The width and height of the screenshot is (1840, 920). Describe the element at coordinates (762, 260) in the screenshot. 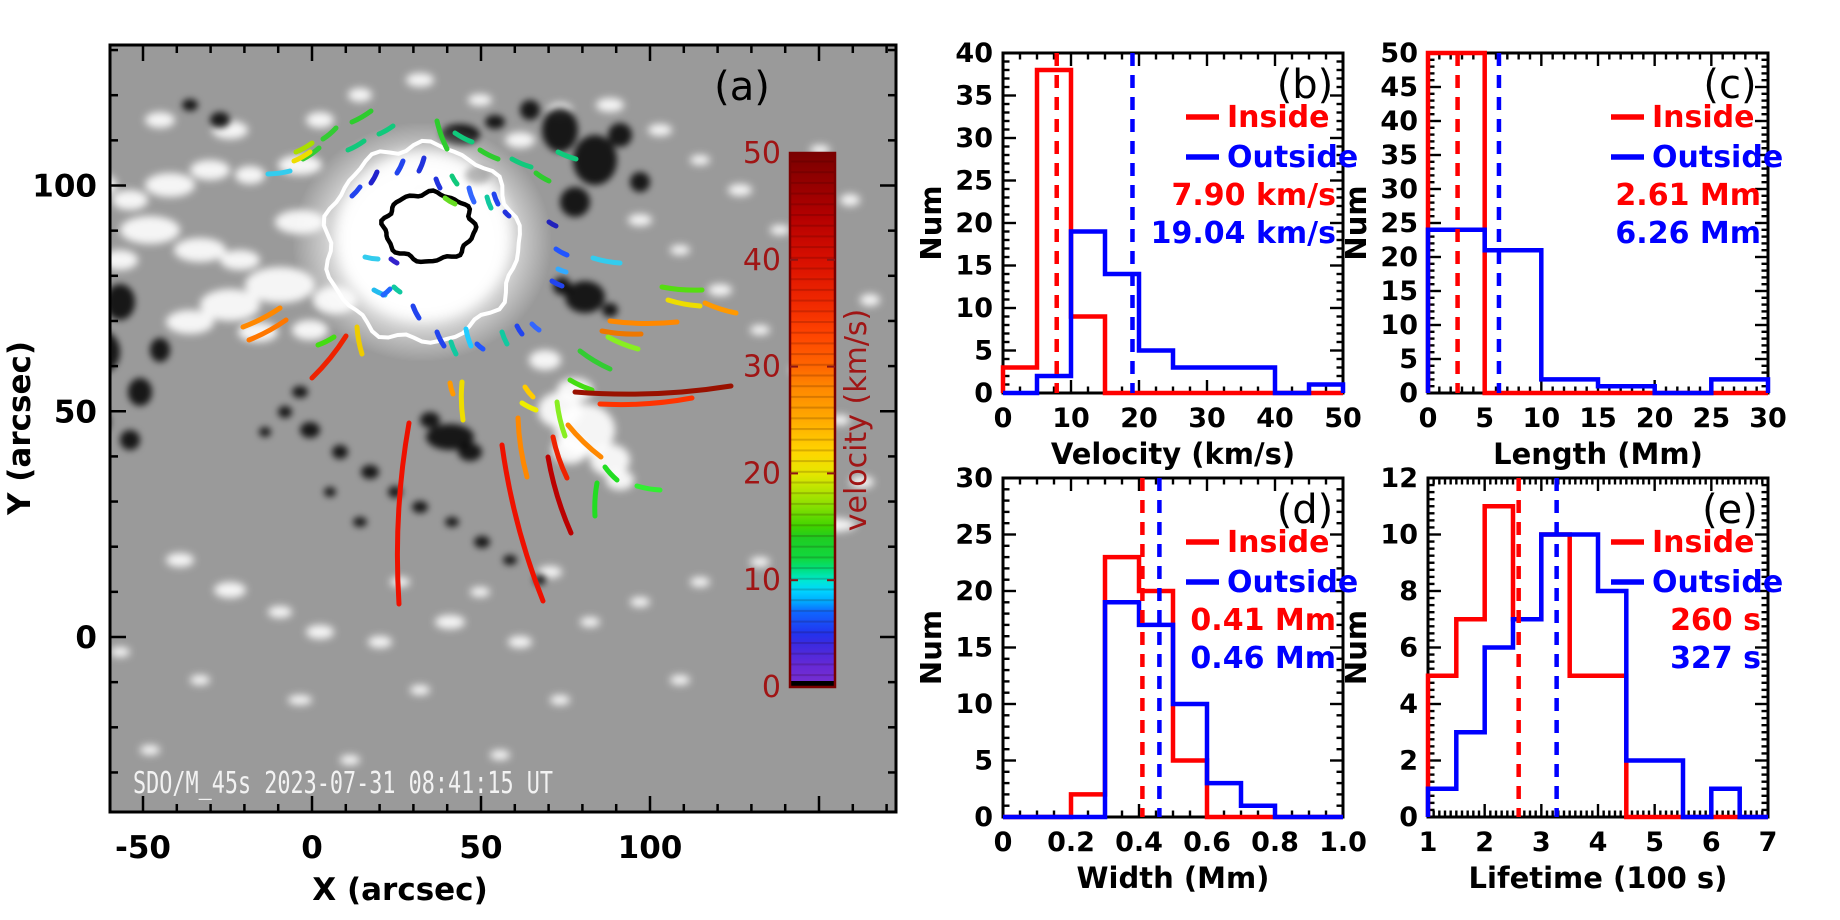

I see `colorbar-tick-label: 40` at that location.